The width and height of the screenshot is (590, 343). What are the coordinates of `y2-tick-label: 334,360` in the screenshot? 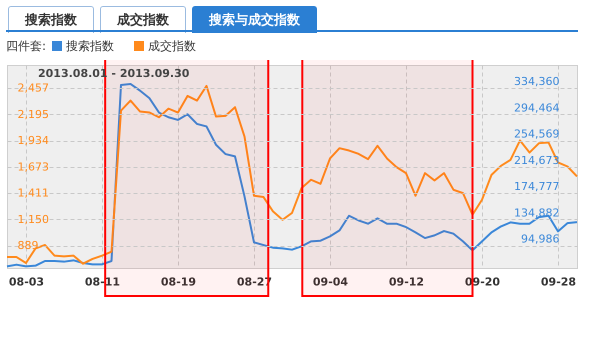 It's located at (537, 81).